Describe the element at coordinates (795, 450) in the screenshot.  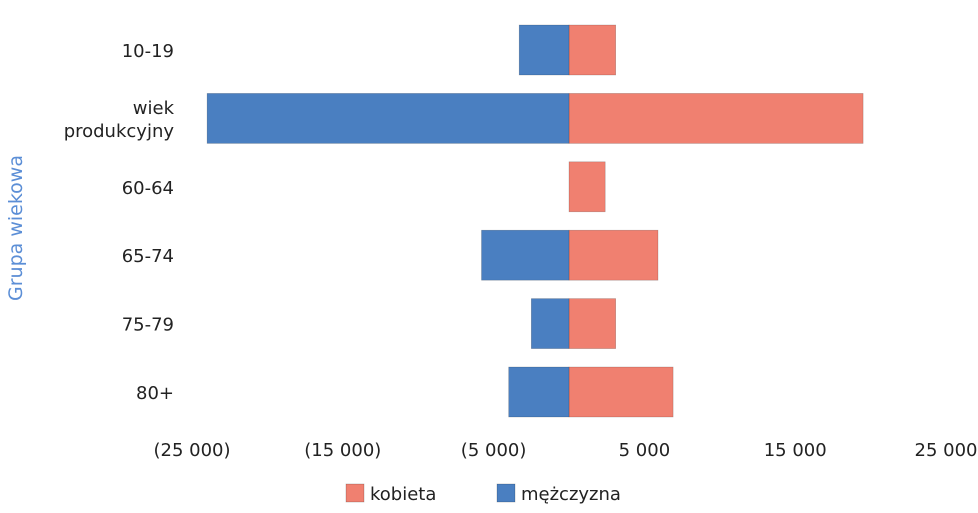
I see `x-tick-label-4: 15 000` at that location.